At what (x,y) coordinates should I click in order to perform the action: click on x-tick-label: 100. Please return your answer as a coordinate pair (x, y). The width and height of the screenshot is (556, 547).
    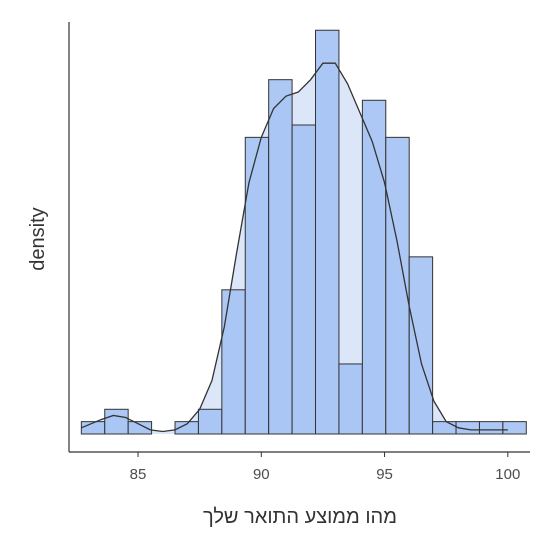
    Looking at the image, I should click on (507, 474).